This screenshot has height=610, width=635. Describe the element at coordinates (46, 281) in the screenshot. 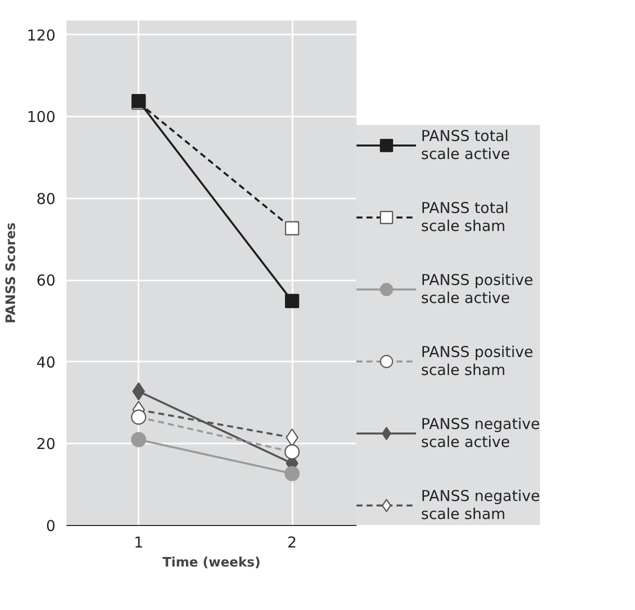

I see `y-tick-label: 60` at that location.